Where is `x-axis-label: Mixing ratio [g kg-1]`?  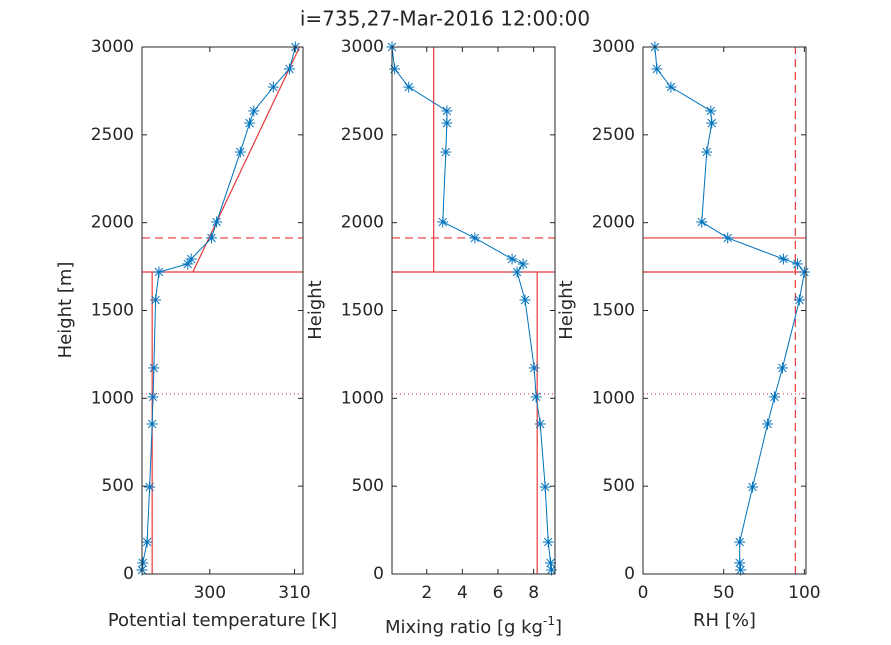 x-axis-label: Mixing ratio [g kg-1] is located at coordinates (473, 626).